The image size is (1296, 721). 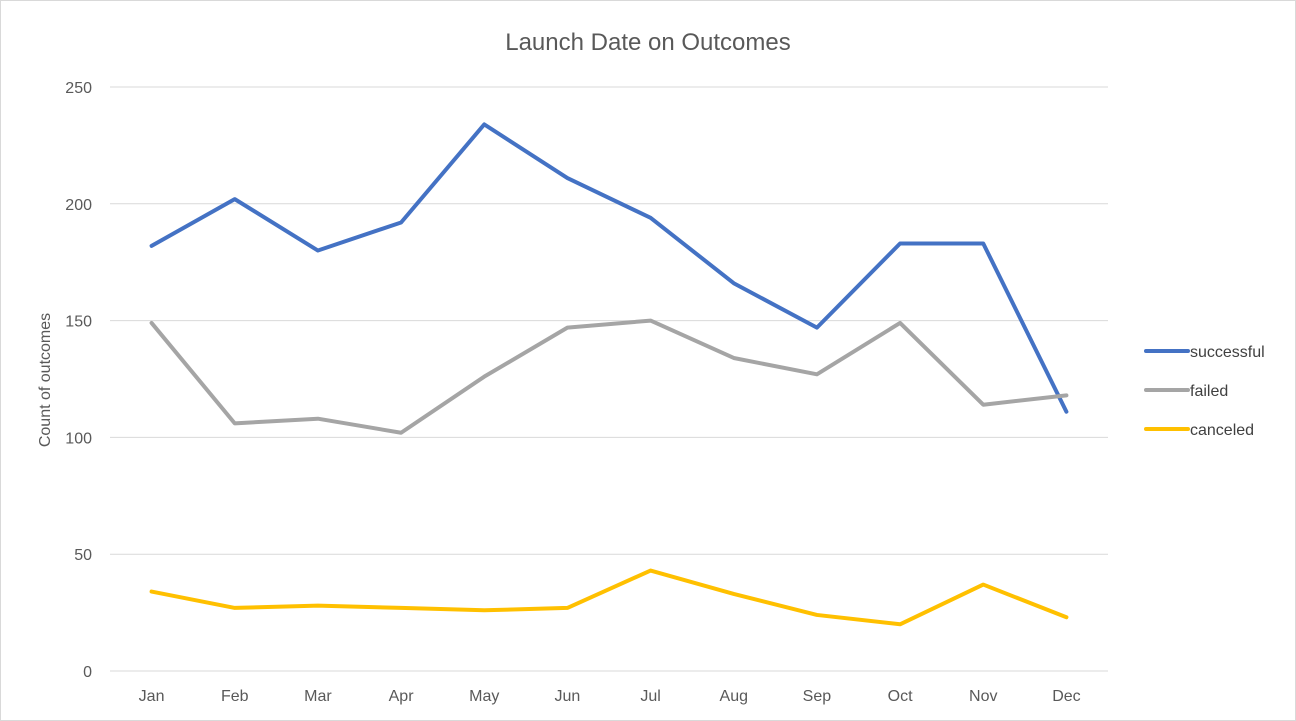 I want to click on legend-label-successful: successful, so click(x=1227, y=352).